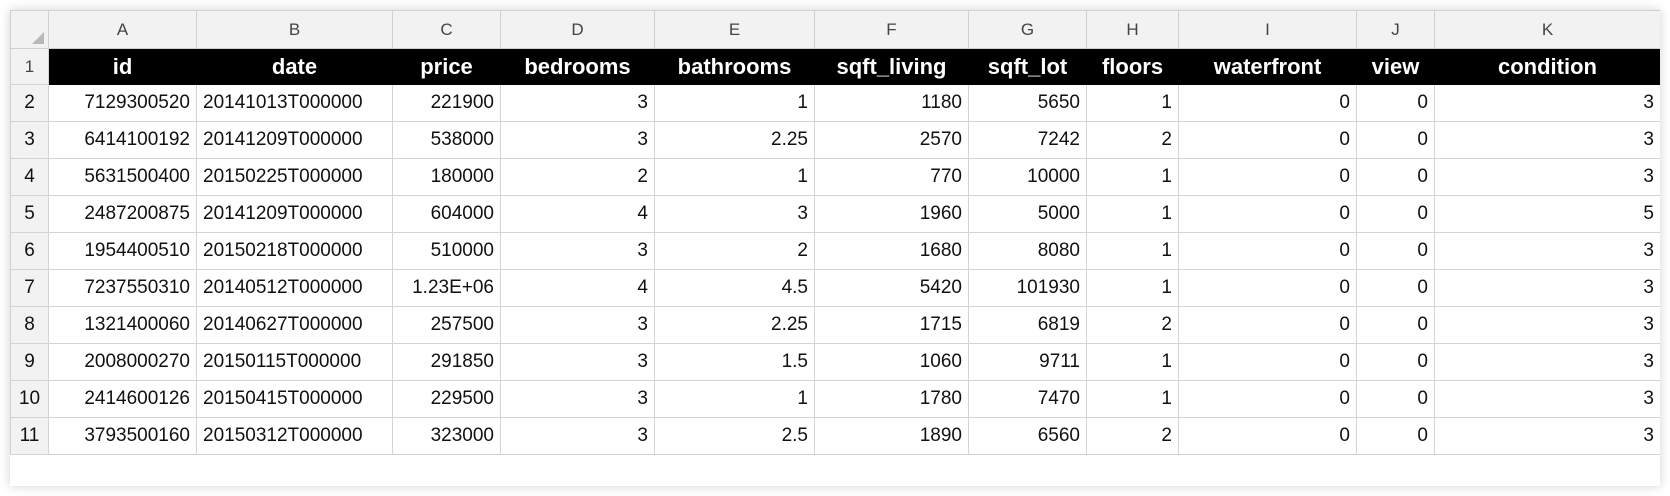 The width and height of the screenshot is (1670, 496). What do you see at coordinates (577, 29) in the screenshot?
I see `column-header-d: D` at bounding box center [577, 29].